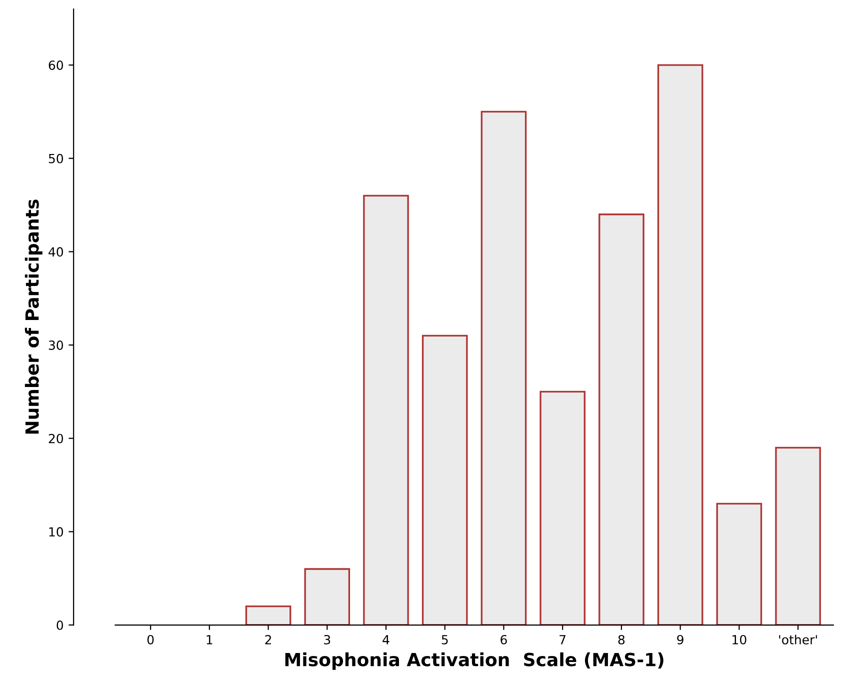 The width and height of the screenshot is (860, 696). I want to click on y-tick-label: 40, so click(56, 252).